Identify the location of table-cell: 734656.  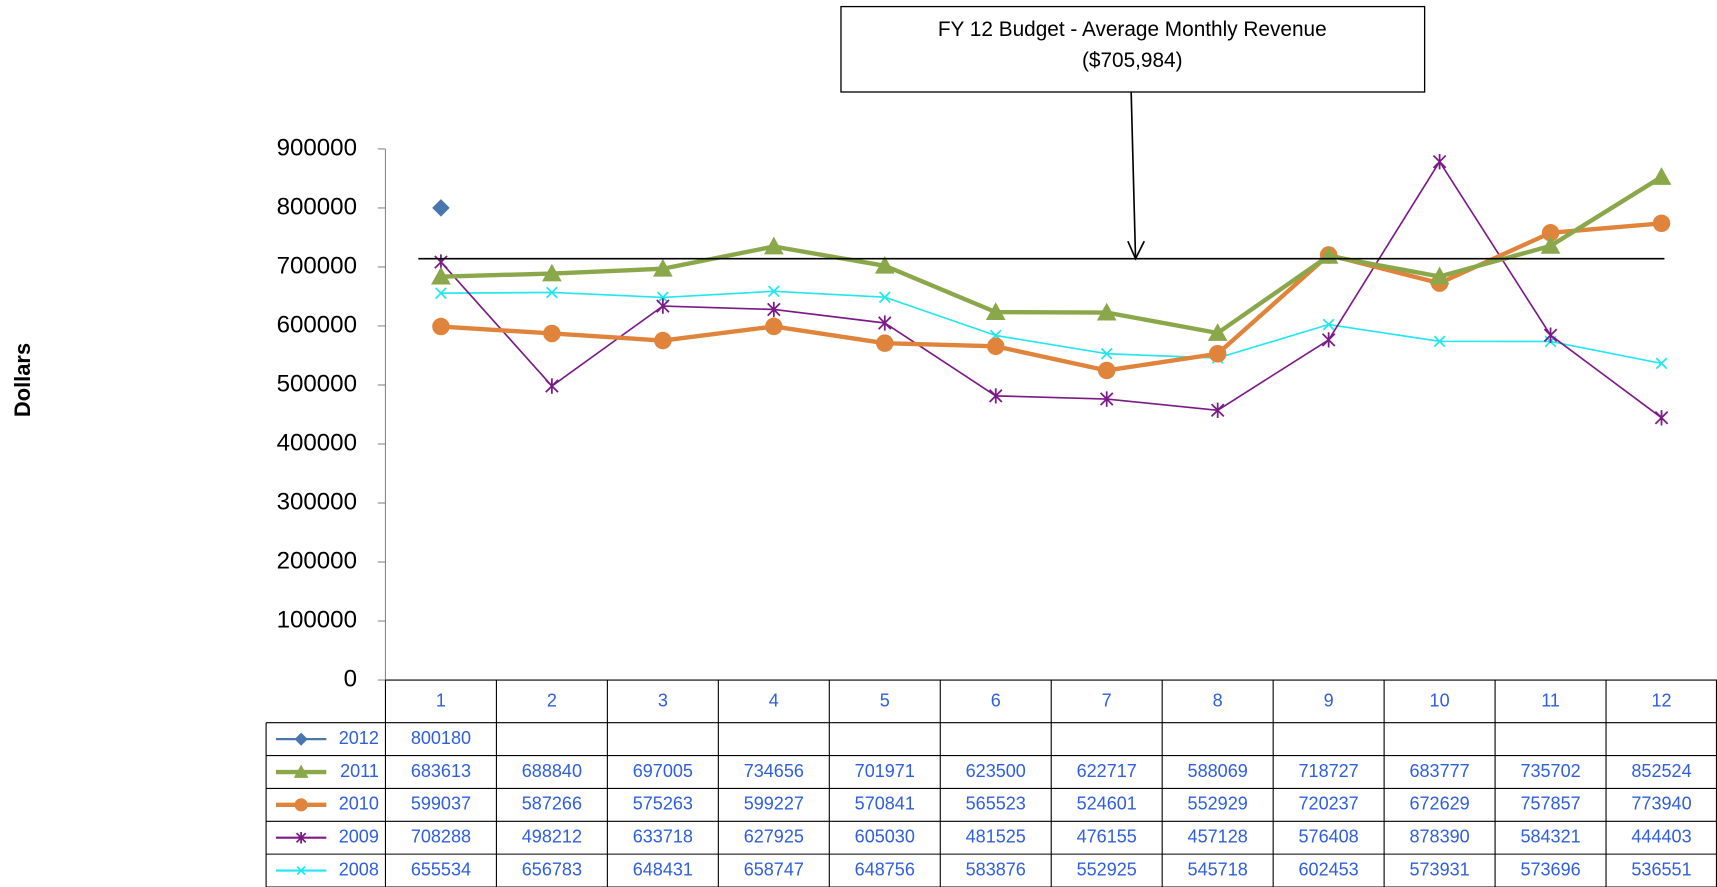
(774, 771).